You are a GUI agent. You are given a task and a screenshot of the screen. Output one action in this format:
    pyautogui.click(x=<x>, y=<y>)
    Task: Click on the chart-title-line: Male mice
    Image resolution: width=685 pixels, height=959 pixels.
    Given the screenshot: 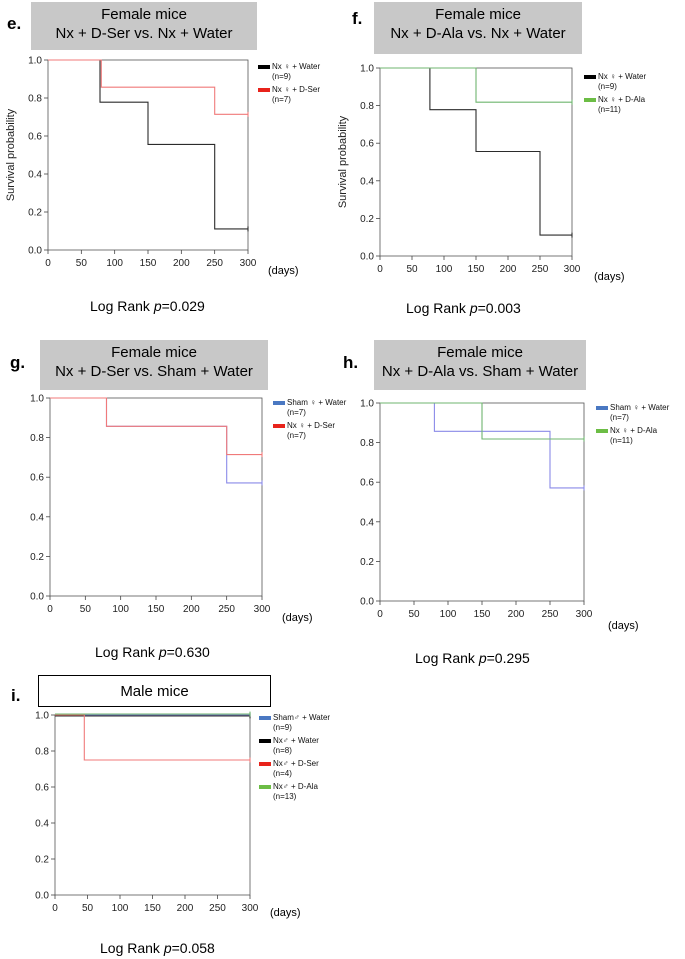 What is the action you would take?
    pyautogui.click(x=154, y=691)
    